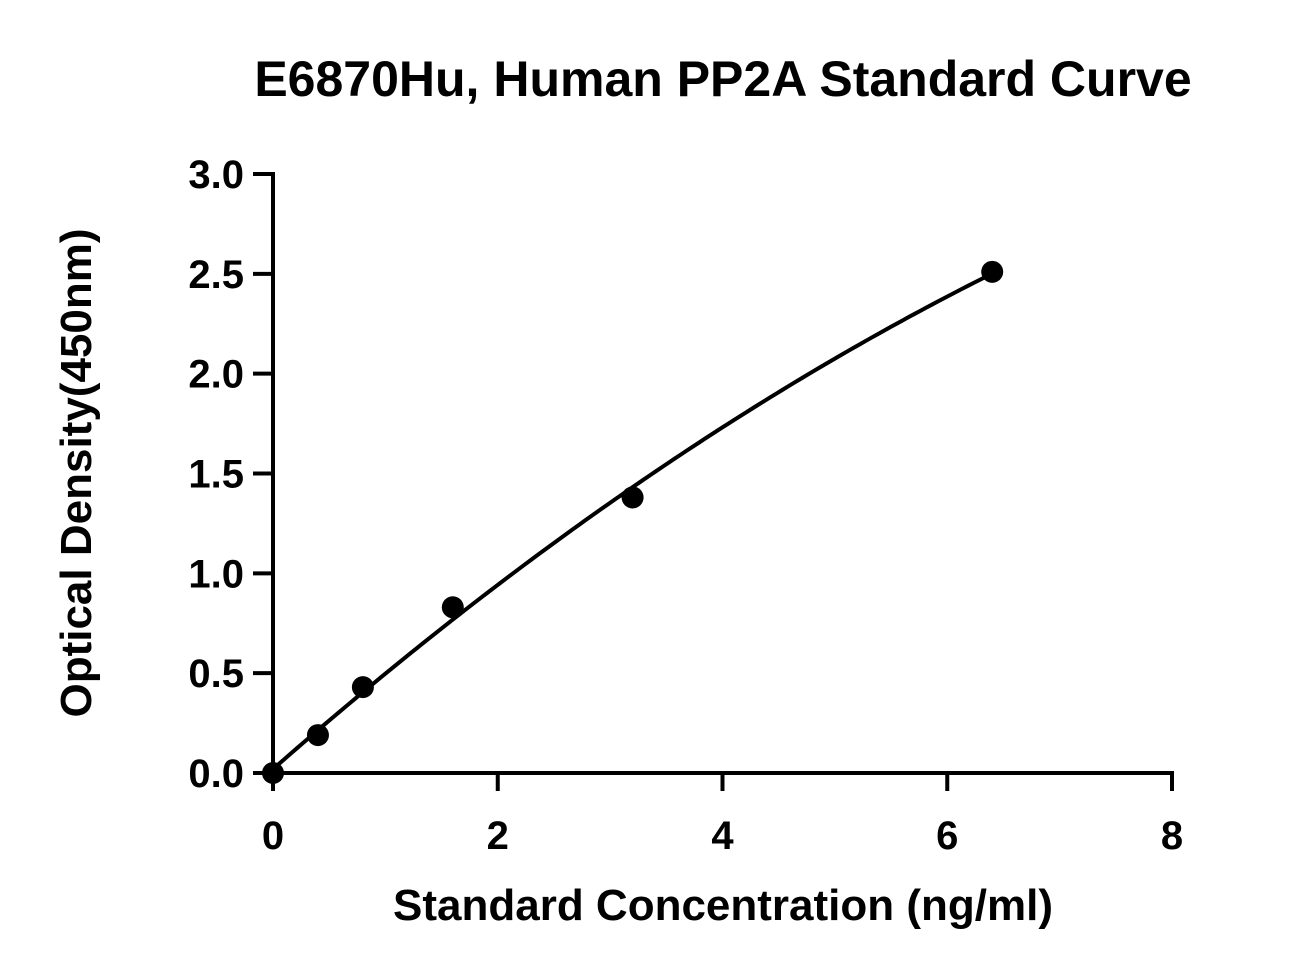 This screenshot has width=1311, height=980. I want to click on y-tick-label: 2.5, so click(216, 275).